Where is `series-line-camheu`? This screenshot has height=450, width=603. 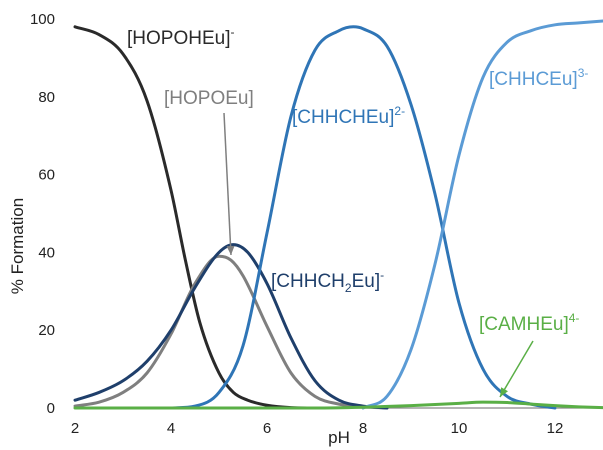 series-line-camheu is located at coordinates (338, 405).